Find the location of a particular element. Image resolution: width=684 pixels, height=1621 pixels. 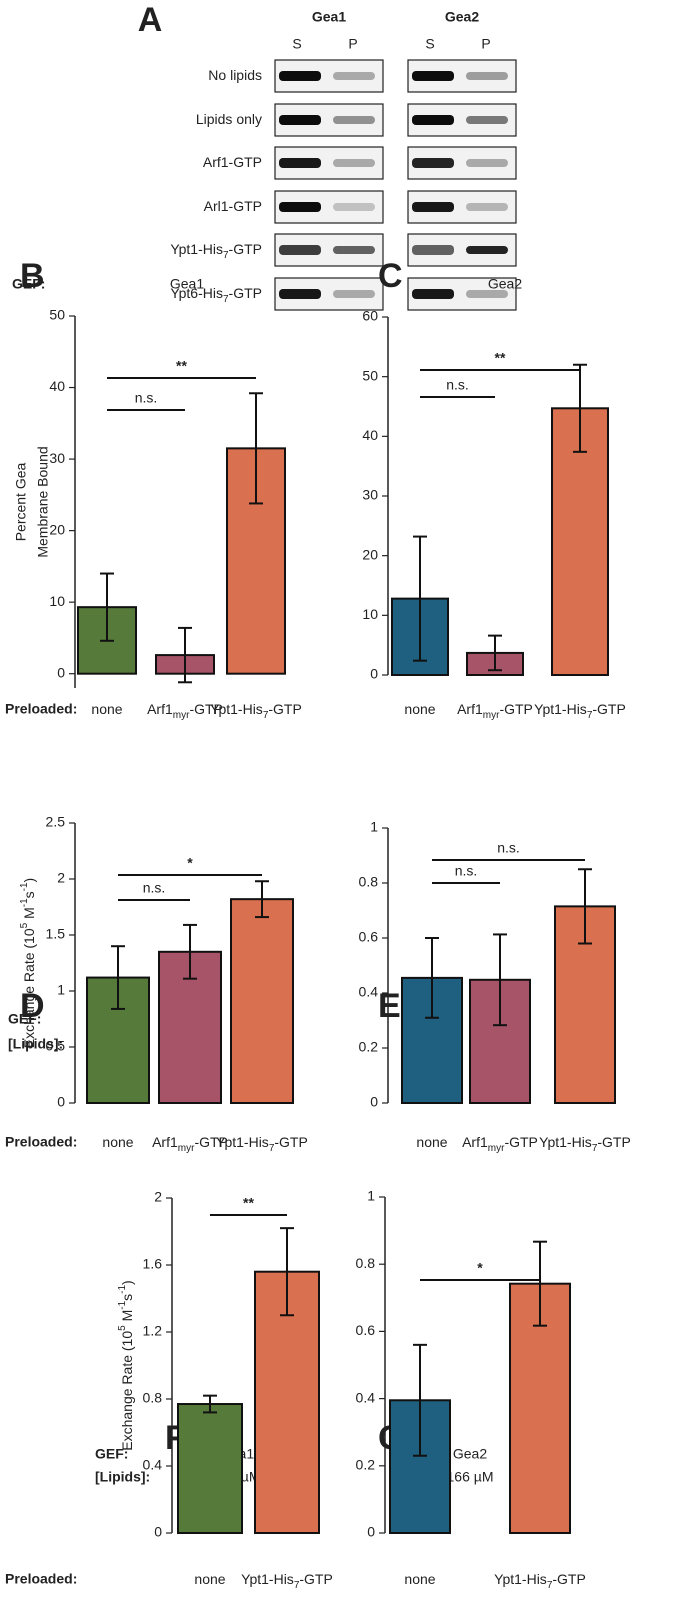

y-tick-label: 0.5 is located at coordinates (56, 1046).